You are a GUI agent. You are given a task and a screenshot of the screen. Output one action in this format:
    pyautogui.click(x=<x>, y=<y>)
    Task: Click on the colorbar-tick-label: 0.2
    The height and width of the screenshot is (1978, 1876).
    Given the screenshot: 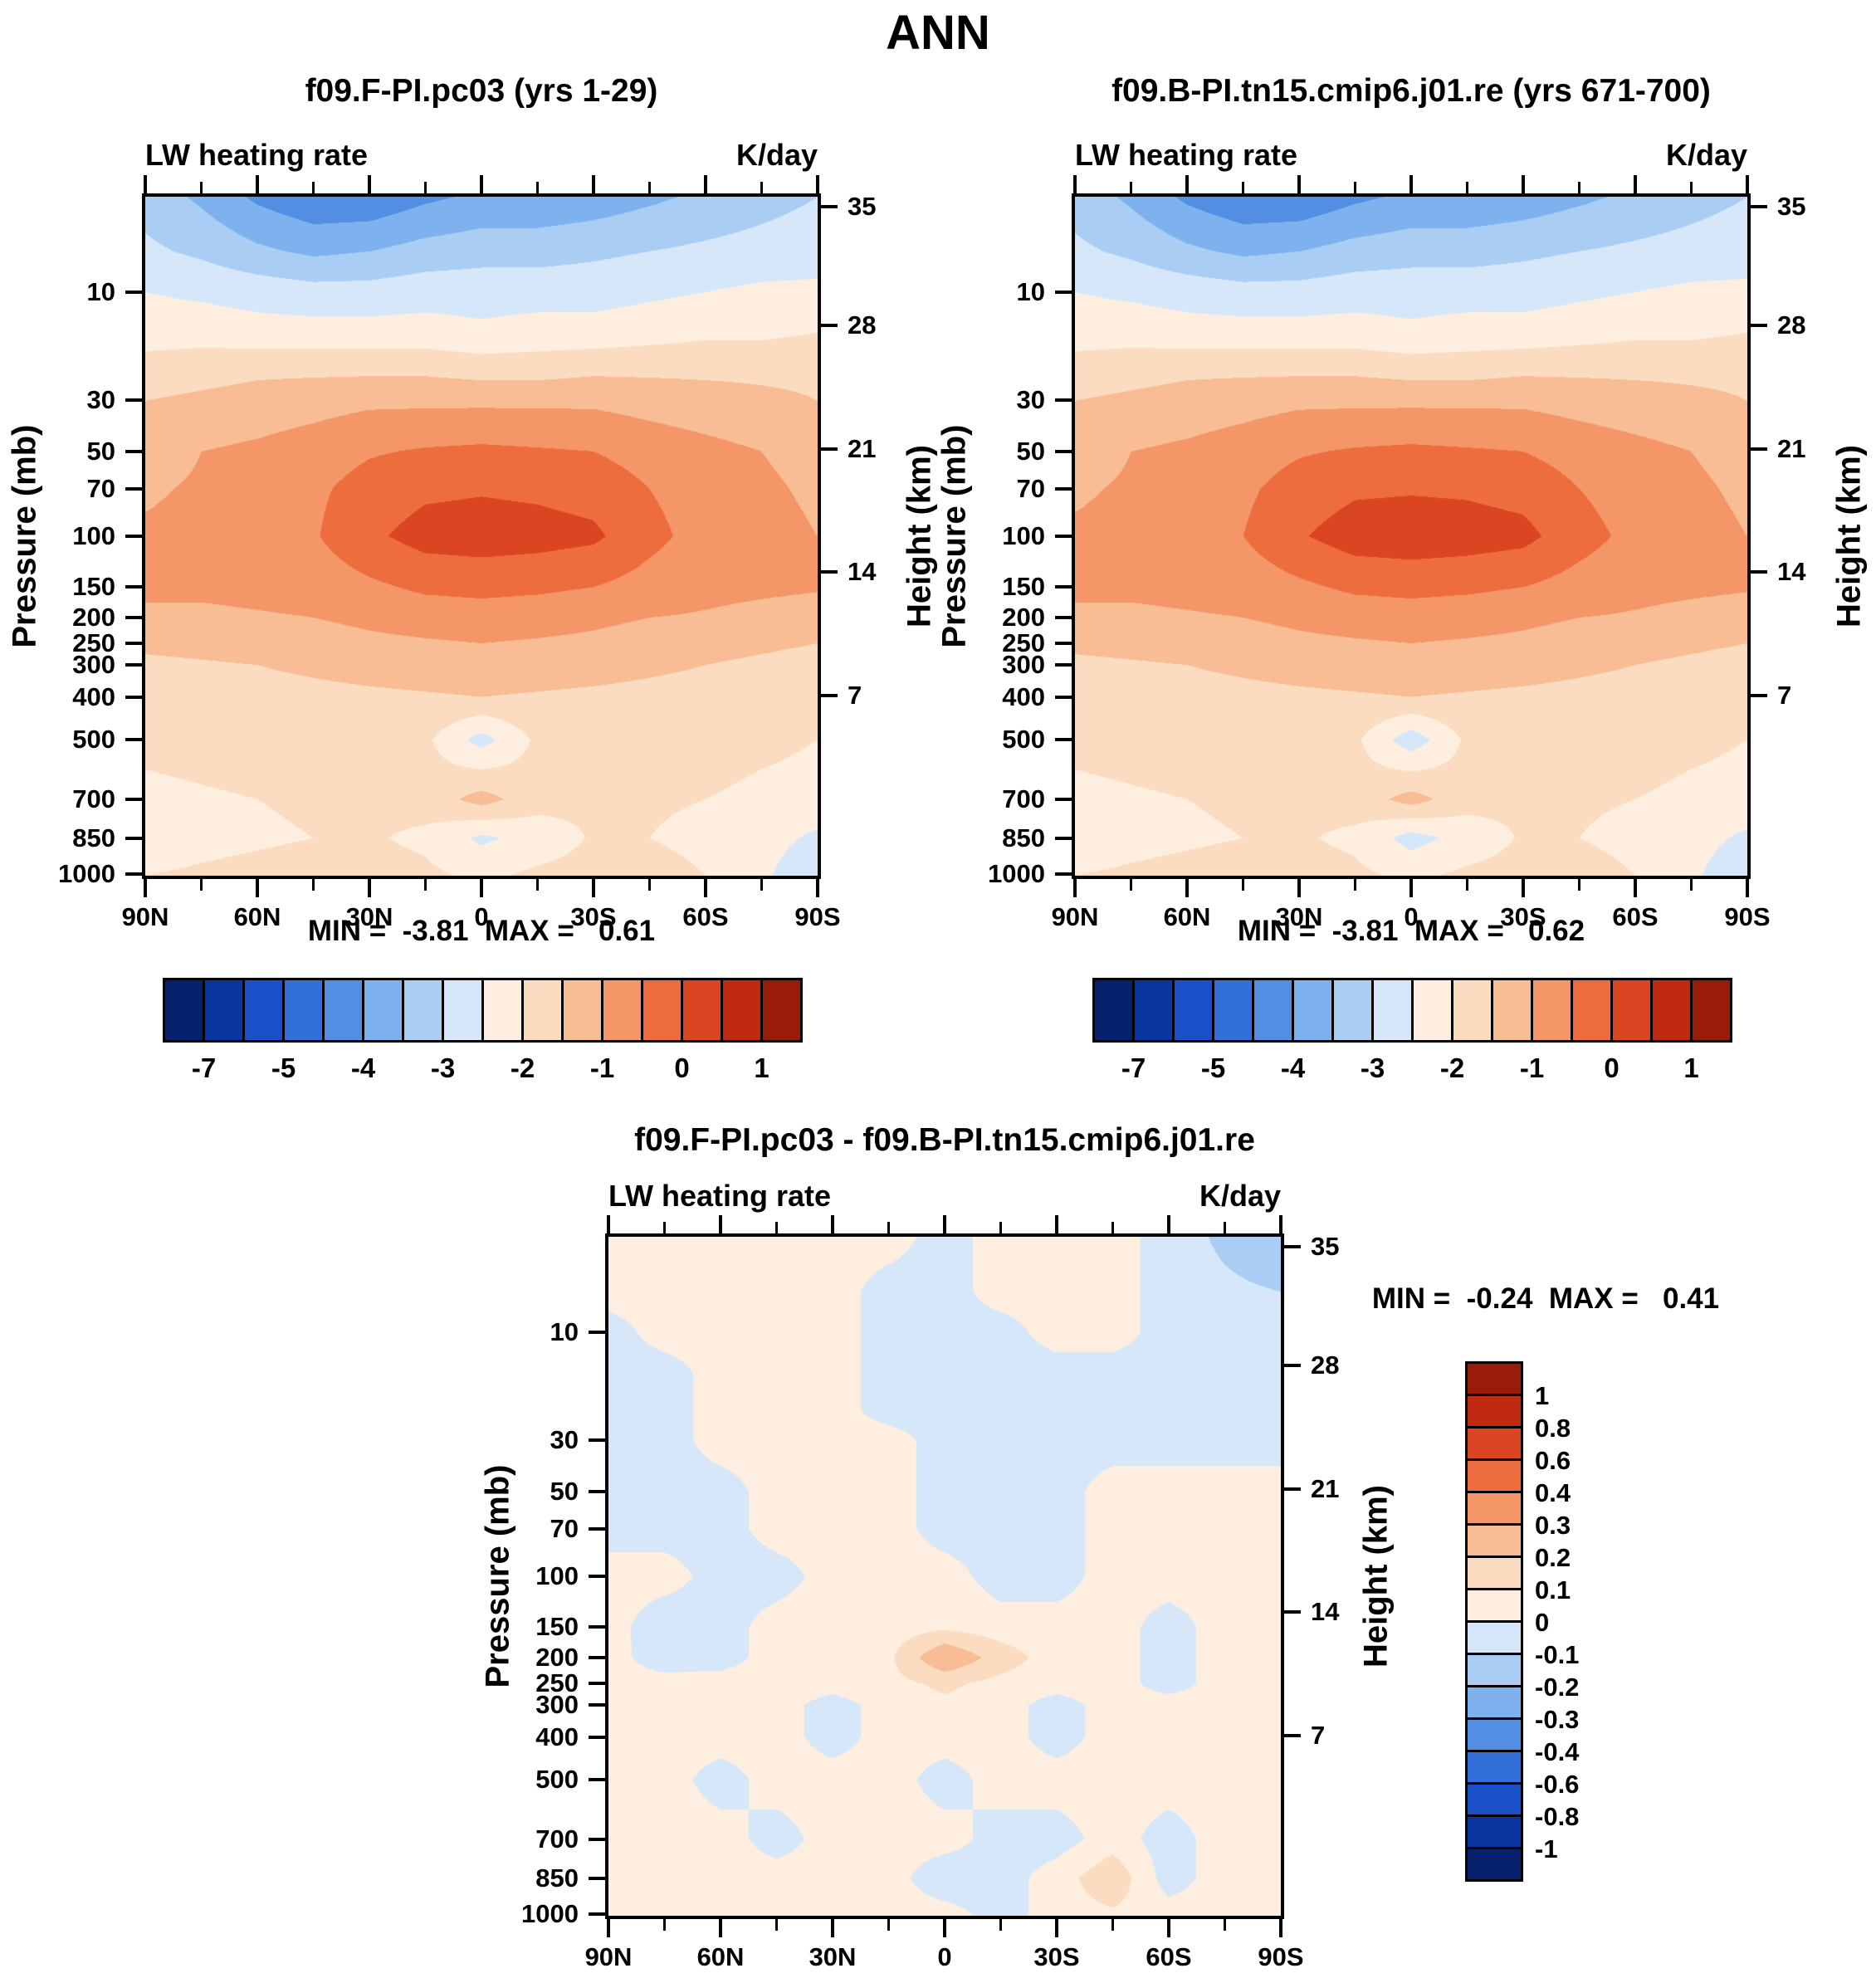 What is the action you would take?
    pyautogui.click(x=1553, y=1557)
    